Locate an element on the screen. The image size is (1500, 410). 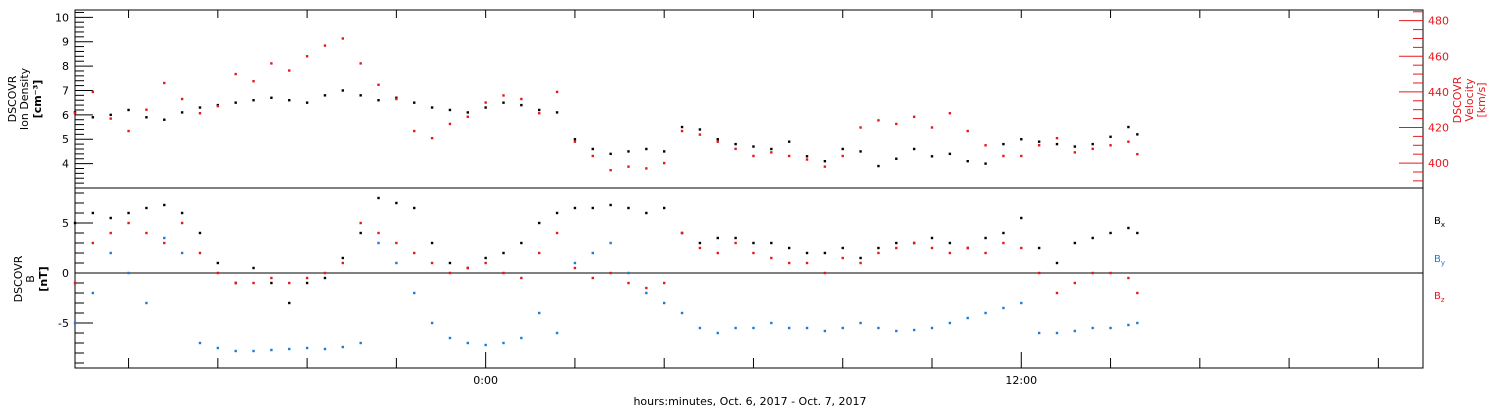
velocity-tick-label: 460 is located at coordinates (1438, 56).